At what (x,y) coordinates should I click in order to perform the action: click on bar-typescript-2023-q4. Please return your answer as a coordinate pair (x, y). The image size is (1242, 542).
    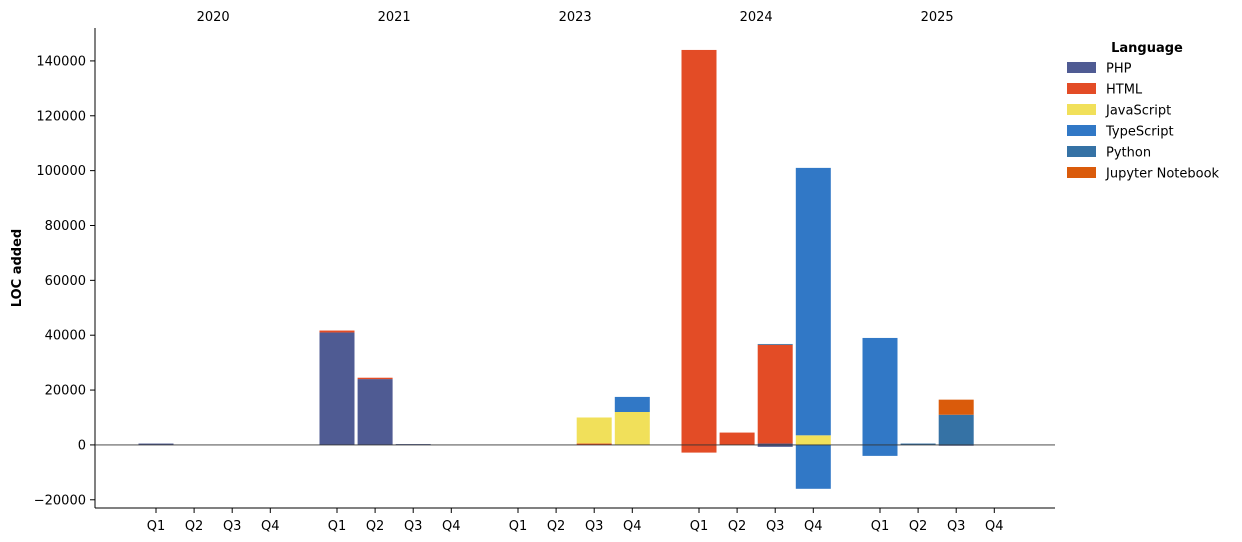
    Looking at the image, I should click on (632, 404).